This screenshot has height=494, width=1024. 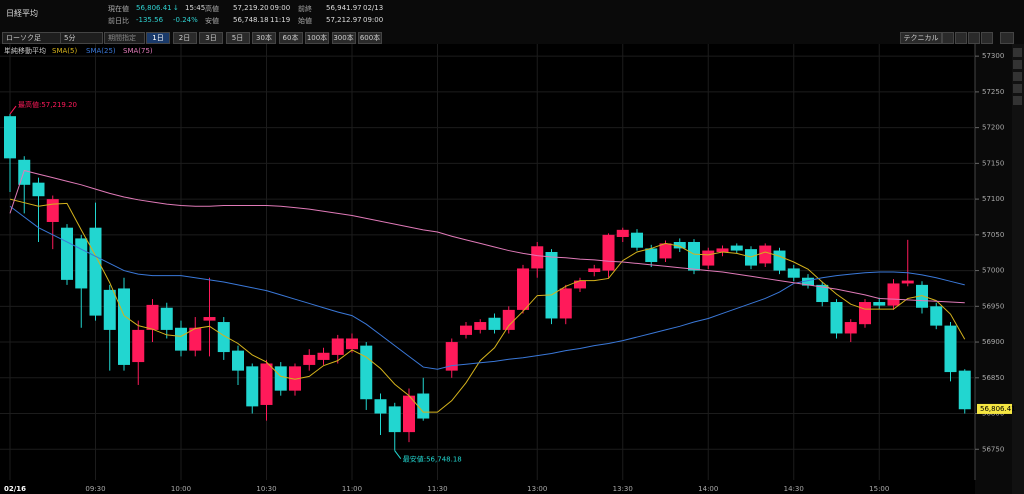 I want to click on y-tick-label: 57000, so click(x=993, y=271).